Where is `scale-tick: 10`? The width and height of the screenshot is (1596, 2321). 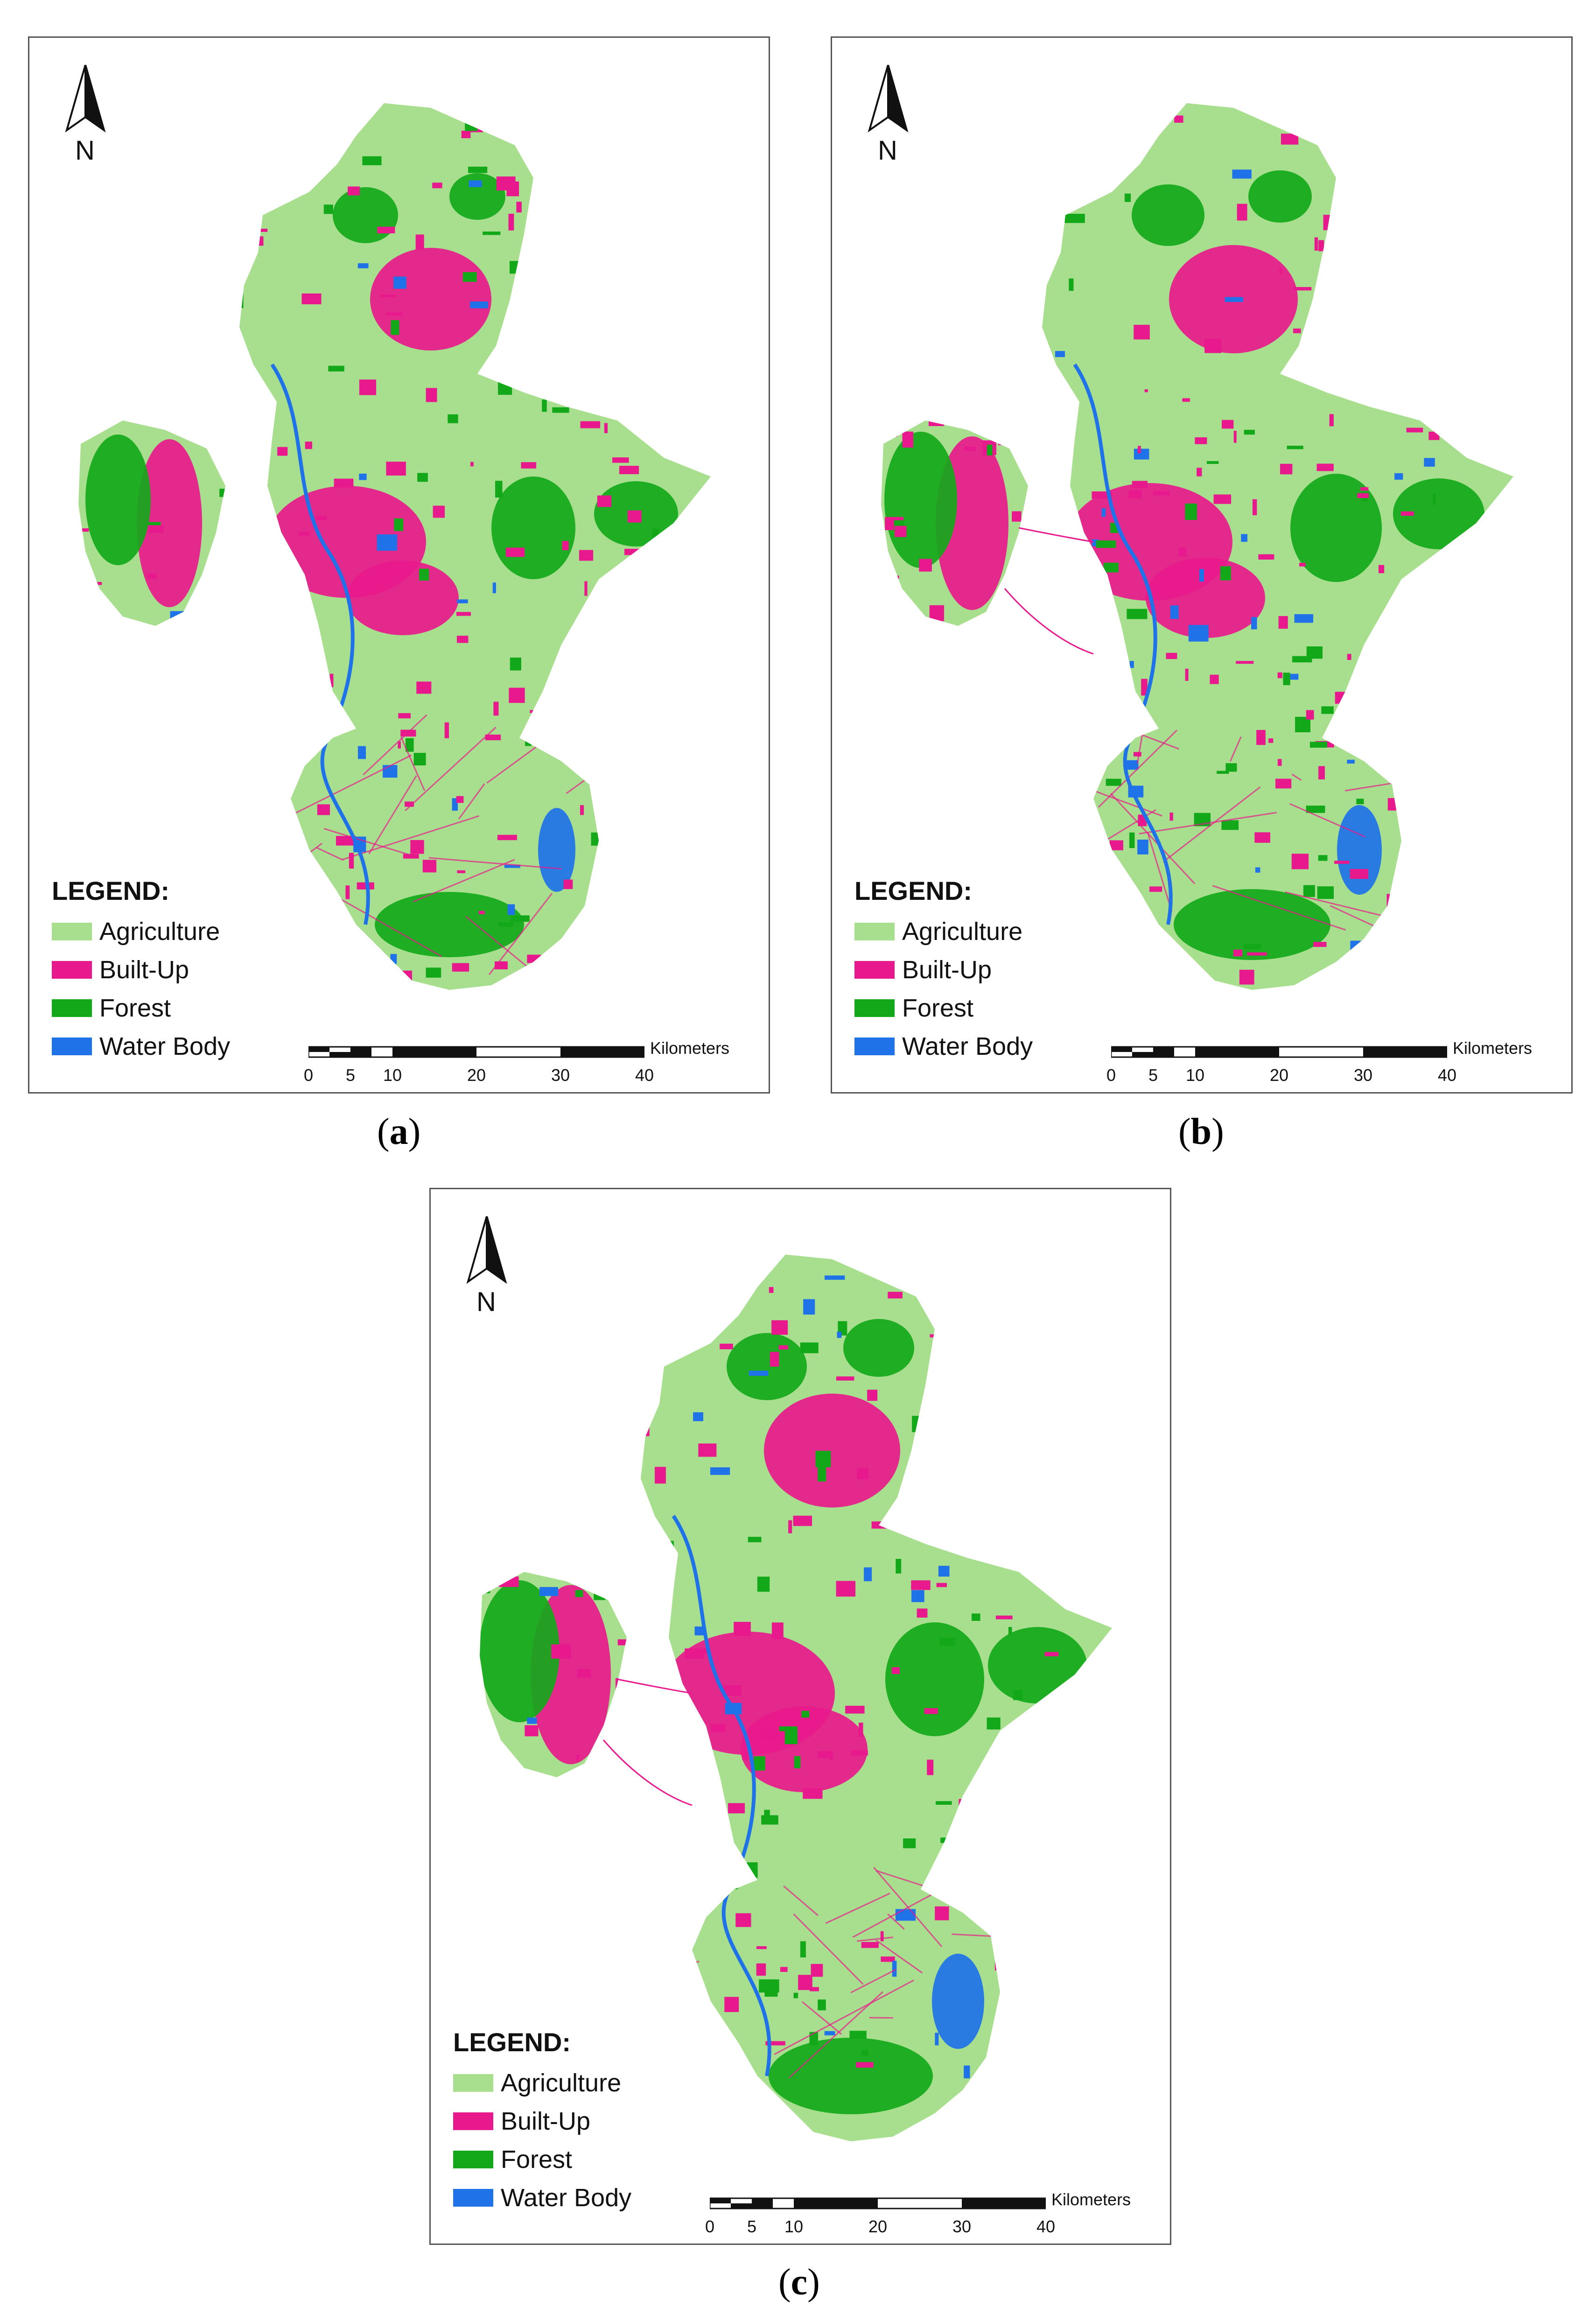 scale-tick: 10 is located at coordinates (392, 1075).